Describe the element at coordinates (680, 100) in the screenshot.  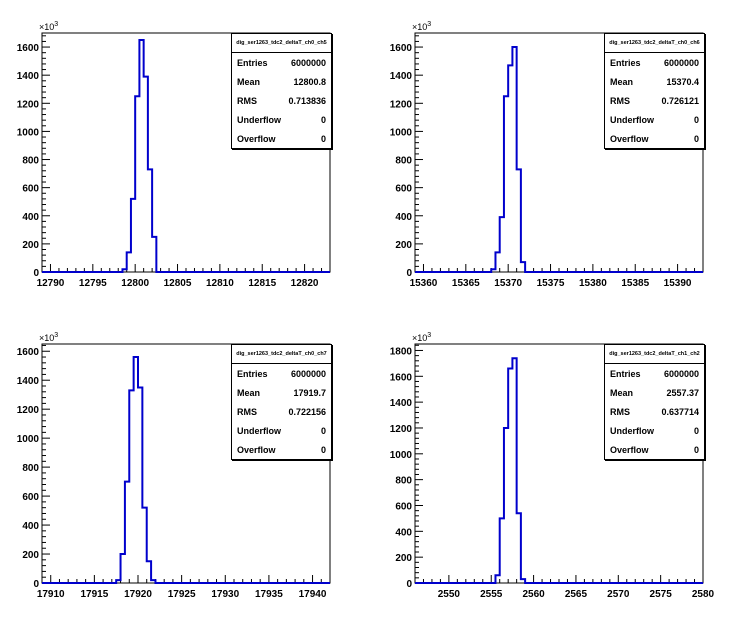
I see `stats-value-rms: 0.726121` at that location.